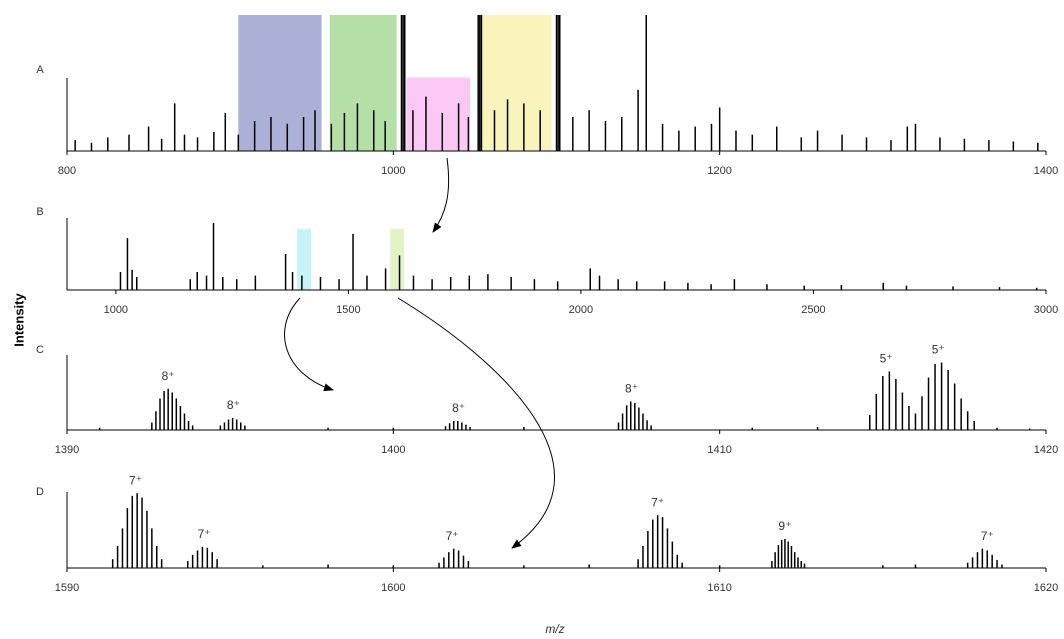 The width and height of the screenshot is (1064, 639). Describe the element at coordinates (1046, 588) in the screenshot. I see `x-tick-label: 1620` at that location.